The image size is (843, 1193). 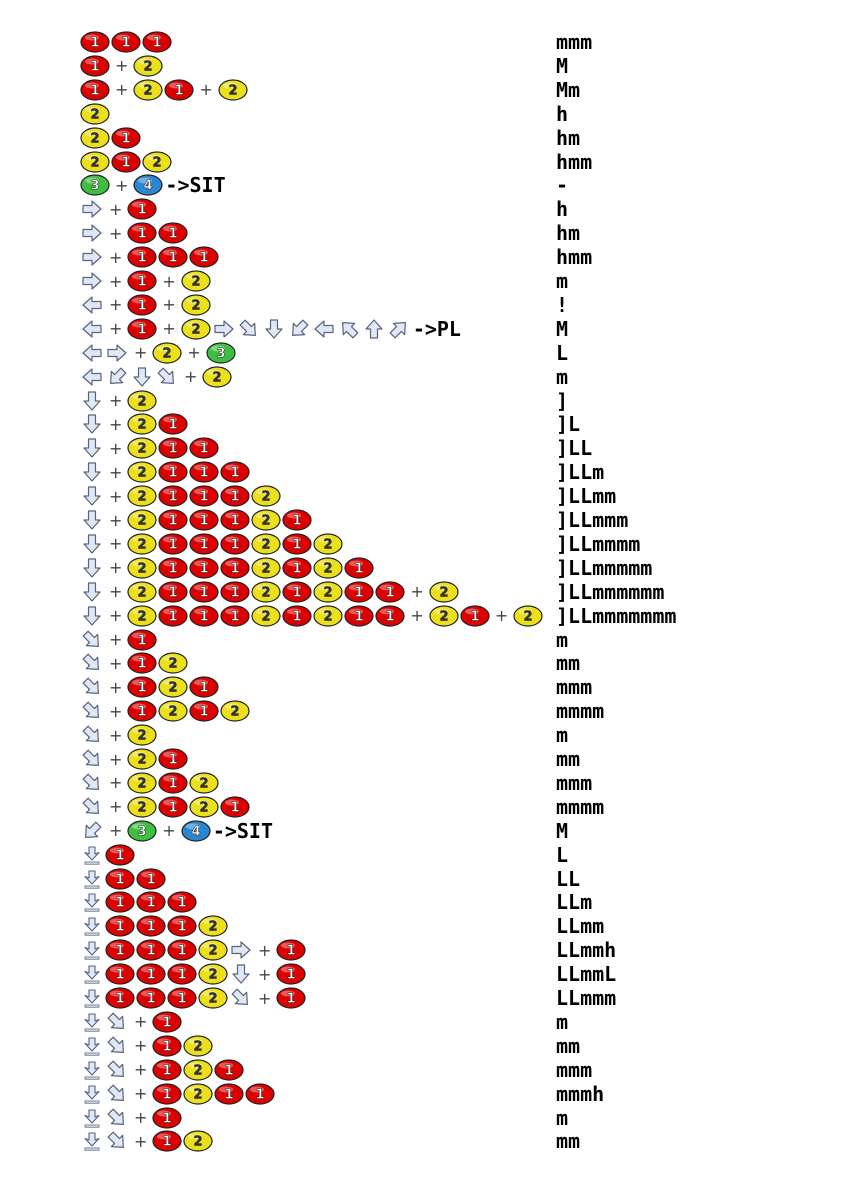 What do you see at coordinates (586, 998) in the screenshot?
I see `hit-levels: LLmmm` at bounding box center [586, 998].